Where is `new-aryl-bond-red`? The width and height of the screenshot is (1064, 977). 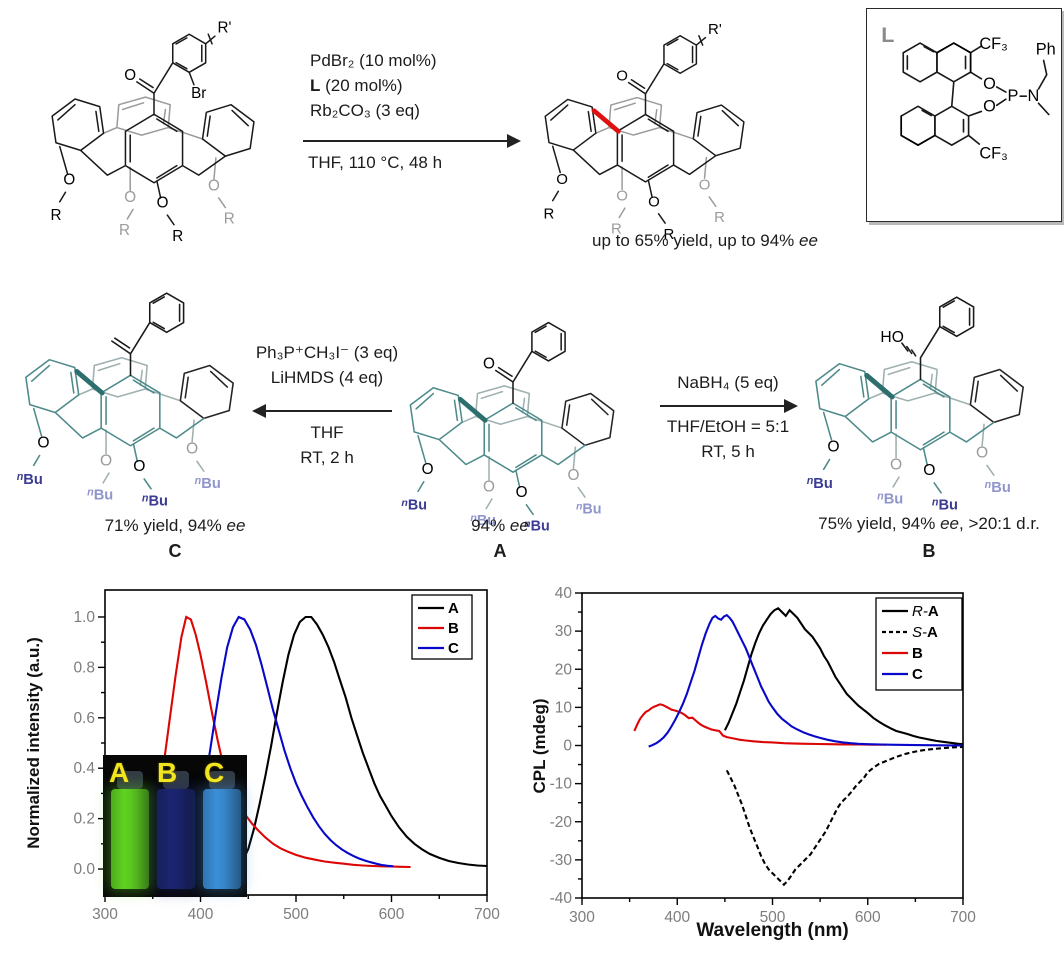 new-aryl-bond-red is located at coordinates (606, 121).